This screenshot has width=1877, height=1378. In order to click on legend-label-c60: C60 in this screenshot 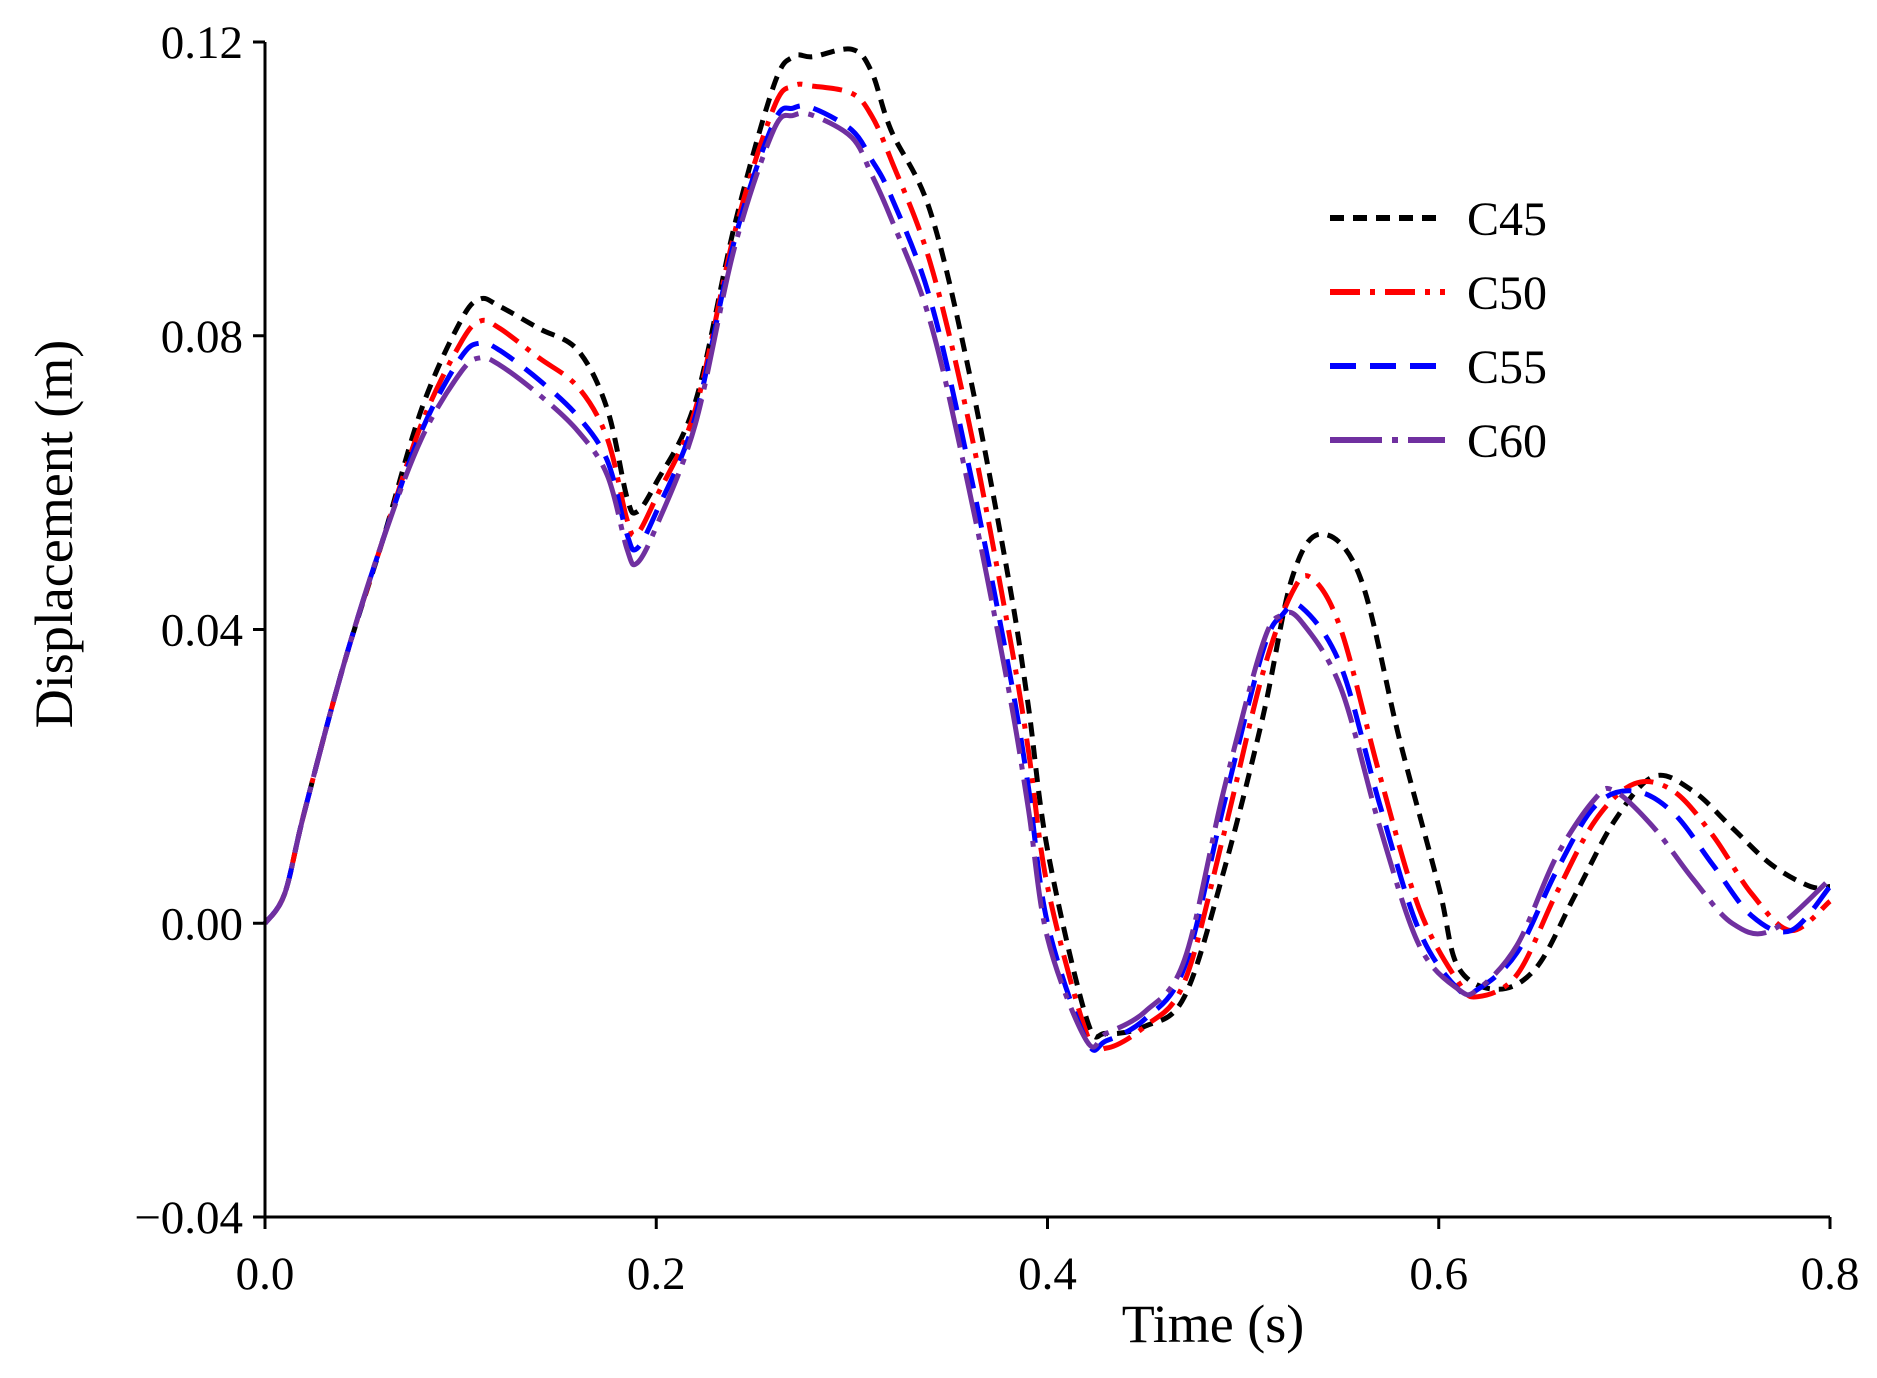, I will do `click(1507, 441)`.